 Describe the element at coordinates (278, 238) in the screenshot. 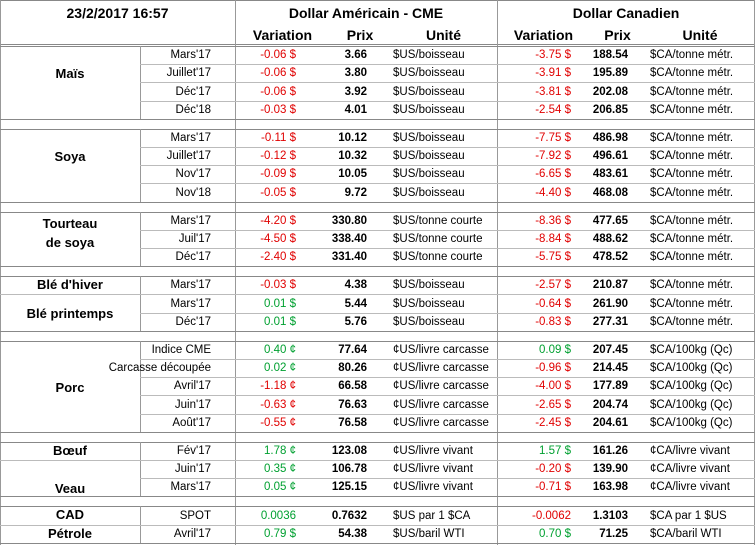

I see `variation-usd: -4.50 $` at that location.